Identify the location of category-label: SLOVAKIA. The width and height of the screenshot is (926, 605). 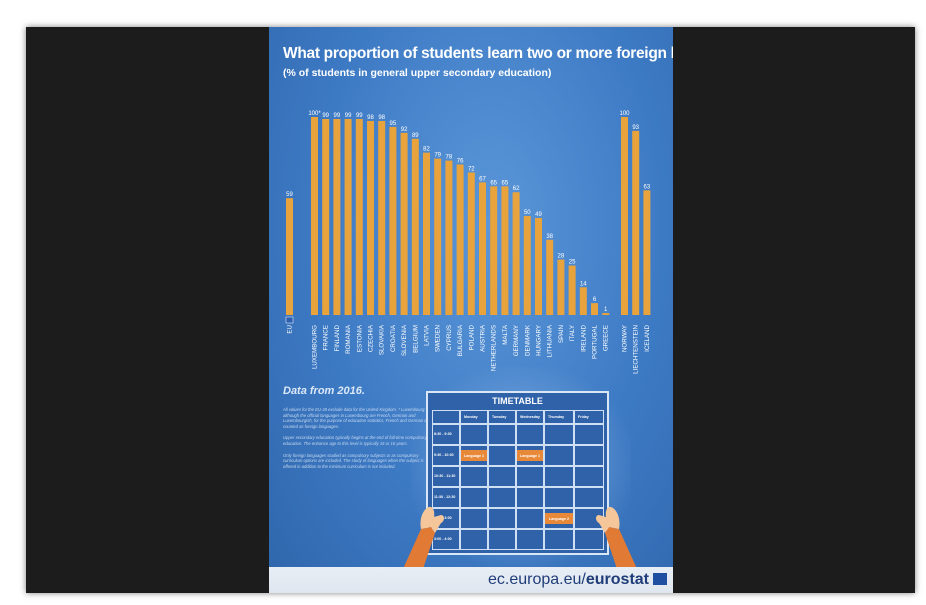
(382, 339).